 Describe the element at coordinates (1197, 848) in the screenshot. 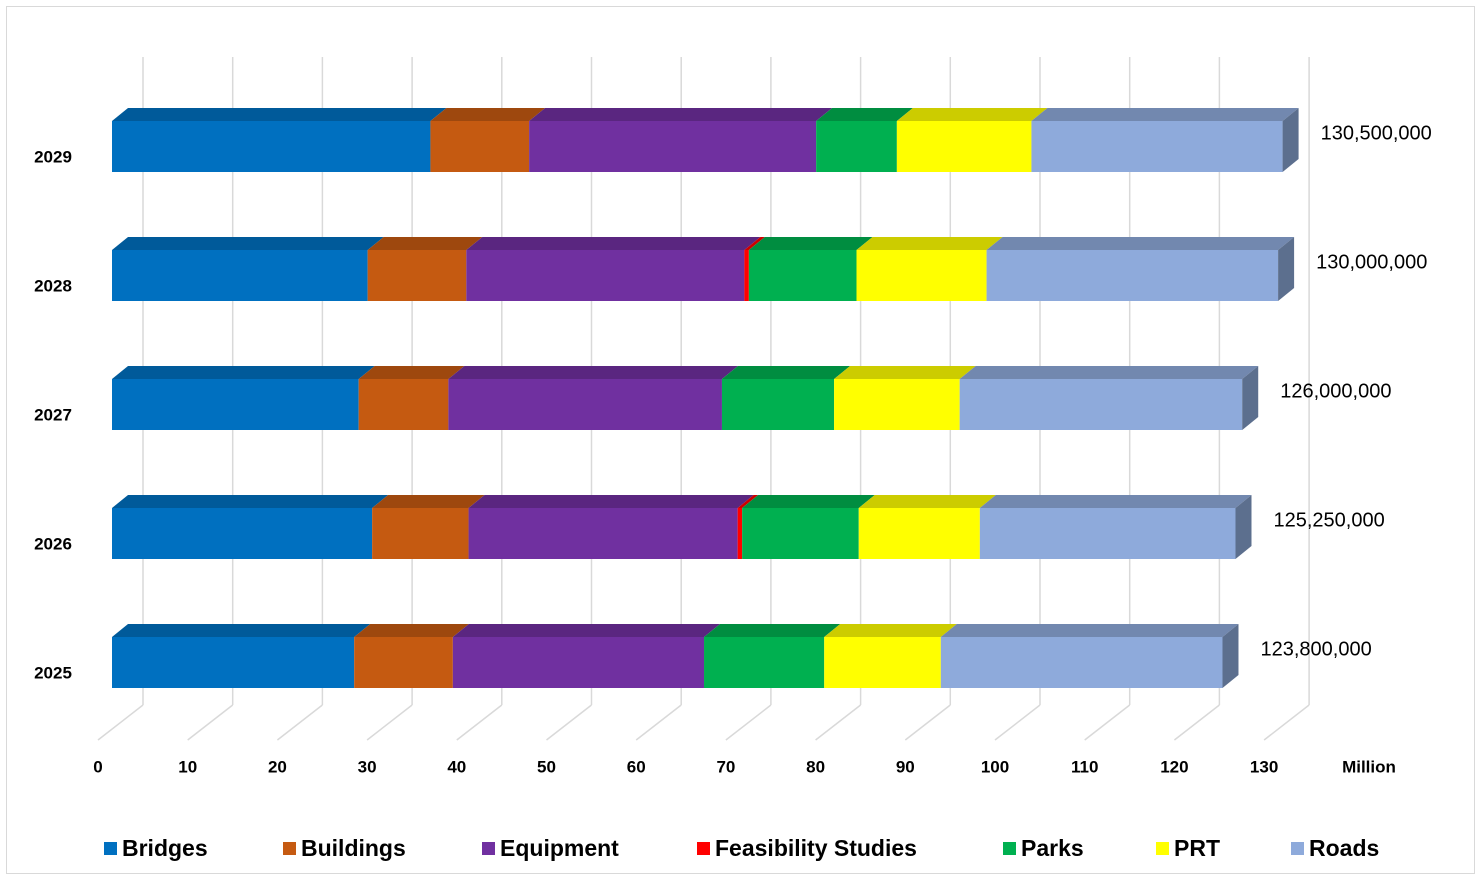

I see `legend-label: PRT` at that location.